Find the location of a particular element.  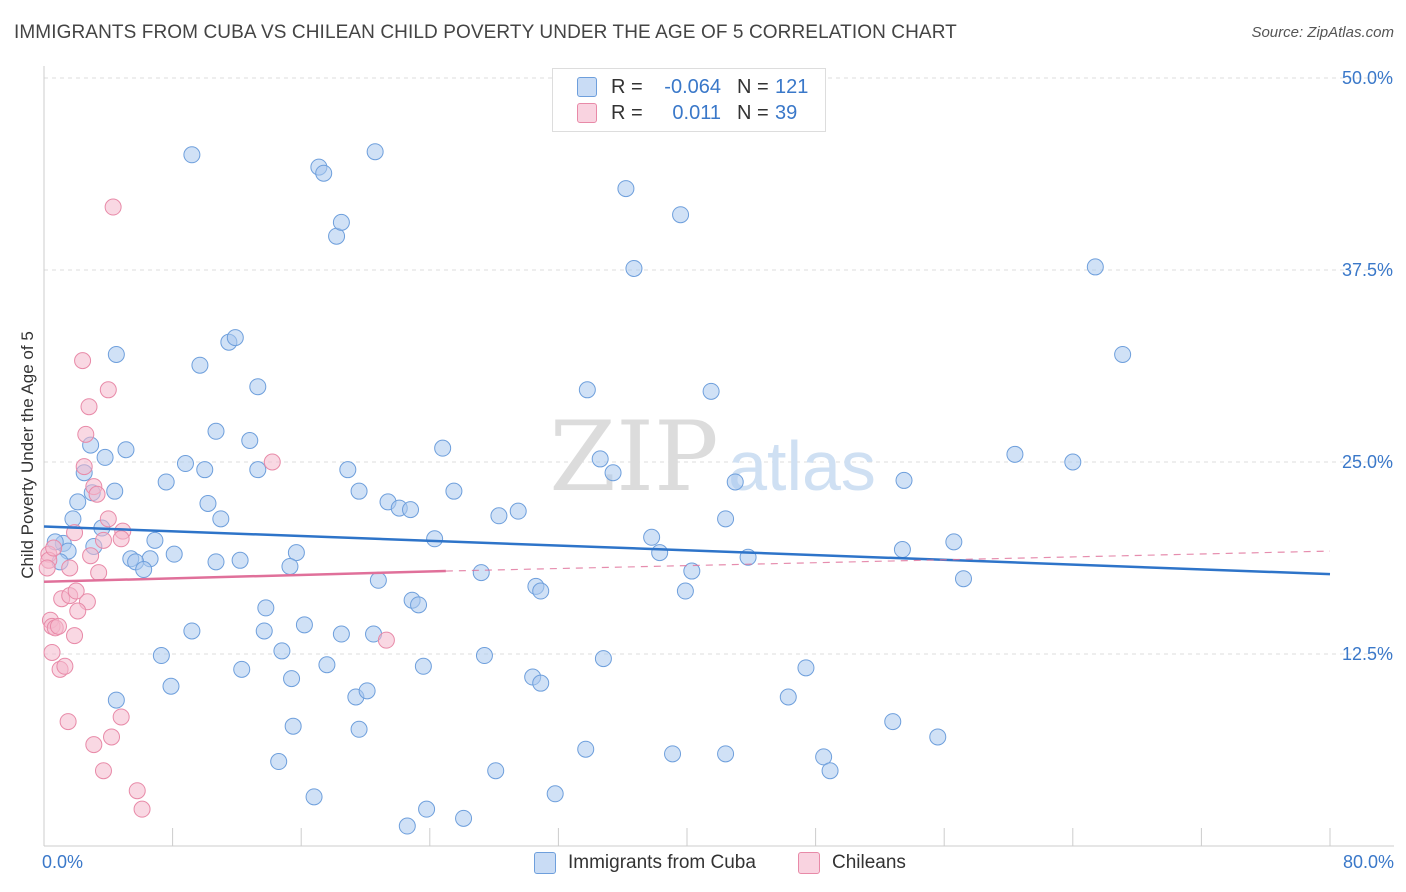

x-min-label: 0.0% is located at coordinates (63, 862).